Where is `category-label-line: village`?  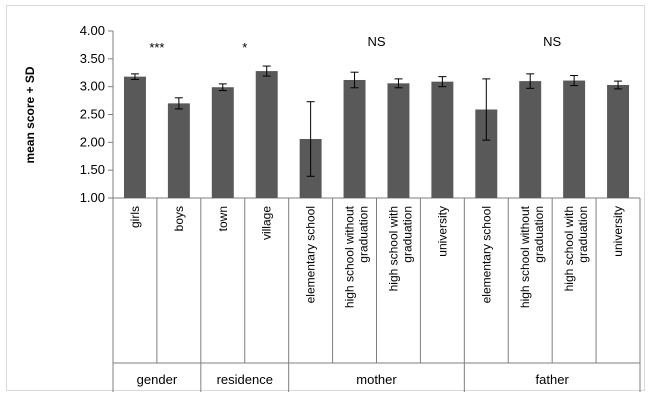 category-label-line: village is located at coordinates (267, 223).